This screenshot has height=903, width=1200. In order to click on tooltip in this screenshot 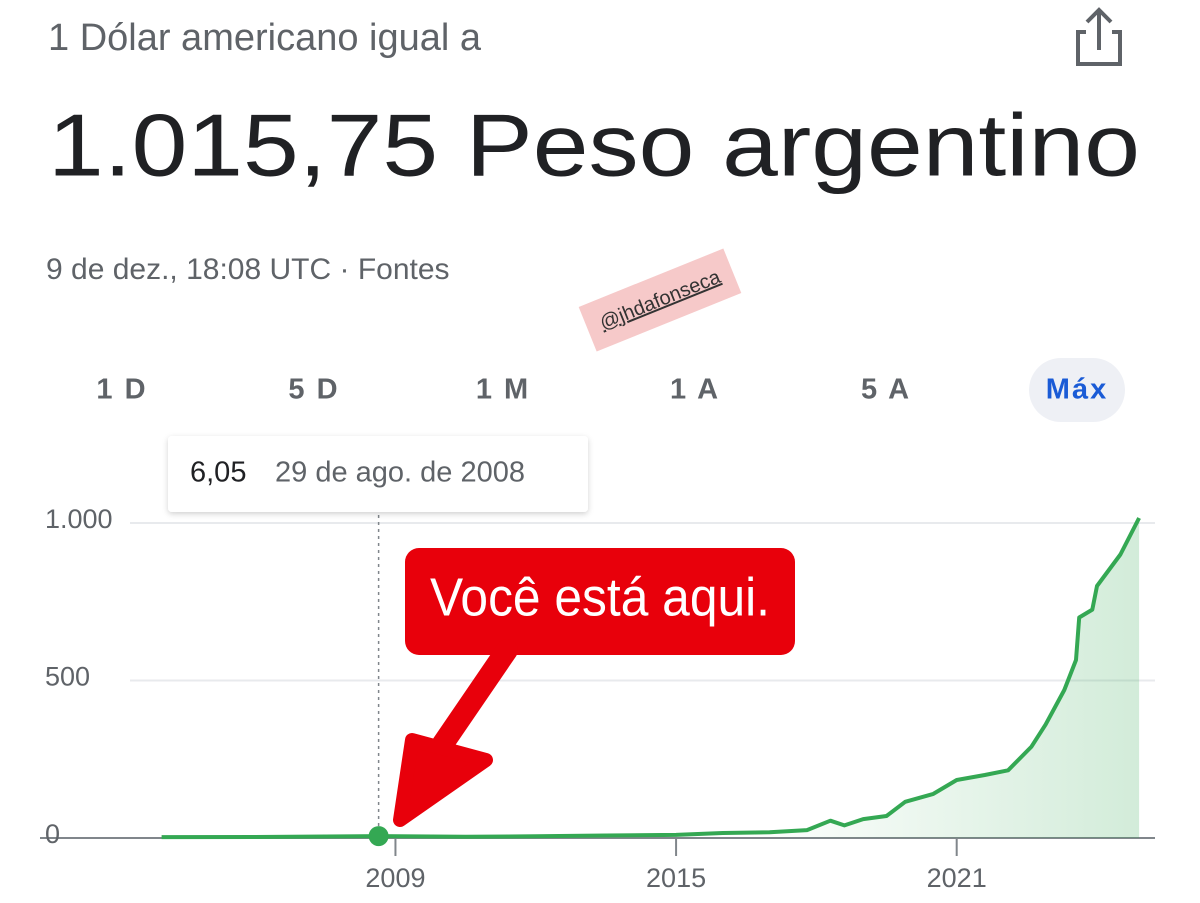, I will do `click(378, 474)`.